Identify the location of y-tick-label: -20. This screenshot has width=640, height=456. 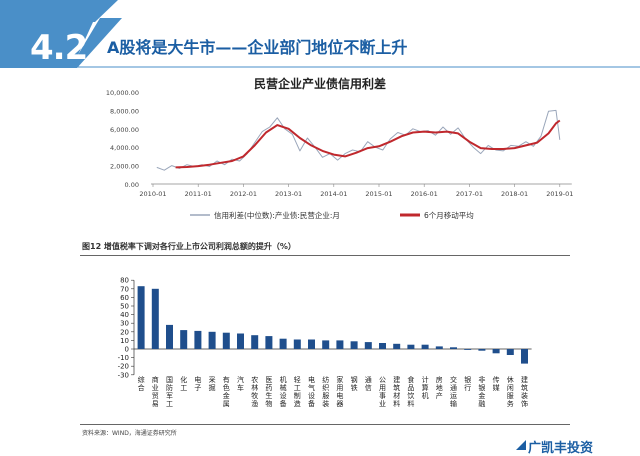
(123, 367).